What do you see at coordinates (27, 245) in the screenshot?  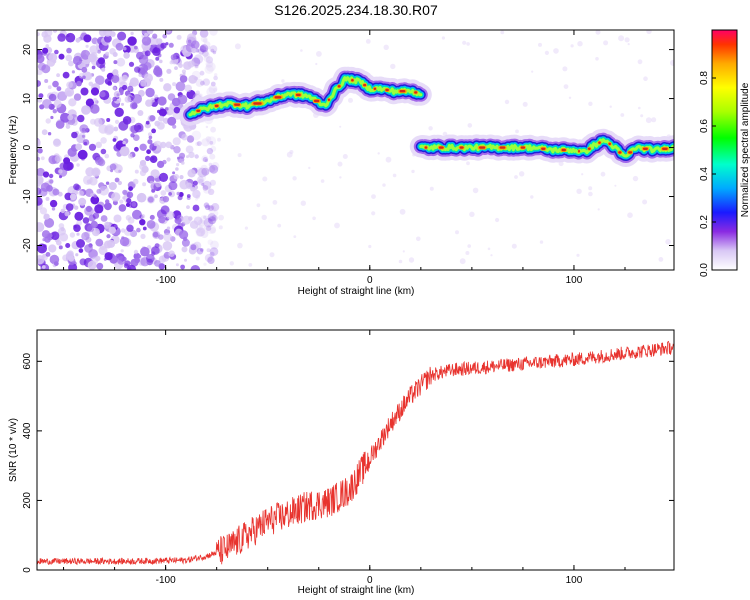 I see `spectrogram-ytick-label: -20` at bounding box center [27, 245].